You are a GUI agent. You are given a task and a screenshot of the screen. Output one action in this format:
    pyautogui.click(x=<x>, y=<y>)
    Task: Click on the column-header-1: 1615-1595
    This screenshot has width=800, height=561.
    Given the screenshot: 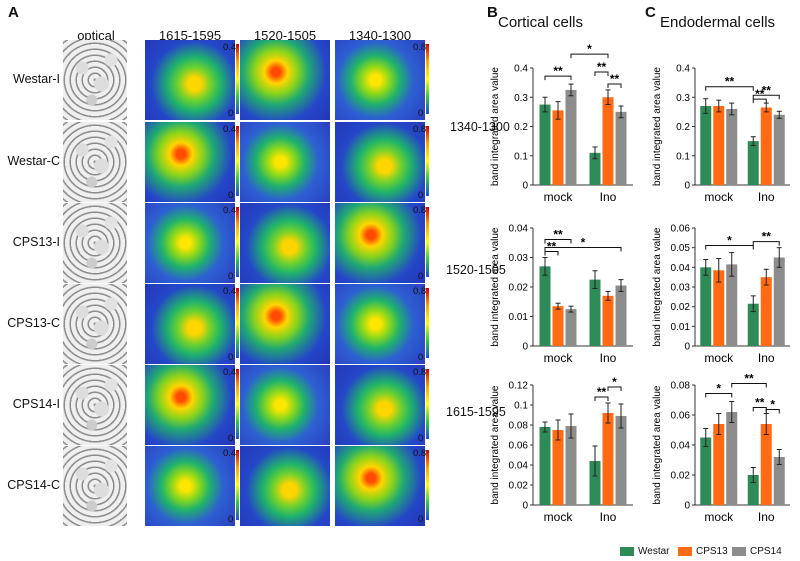 What is the action you would take?
    pyautogui.click(x=190, y=35)
    